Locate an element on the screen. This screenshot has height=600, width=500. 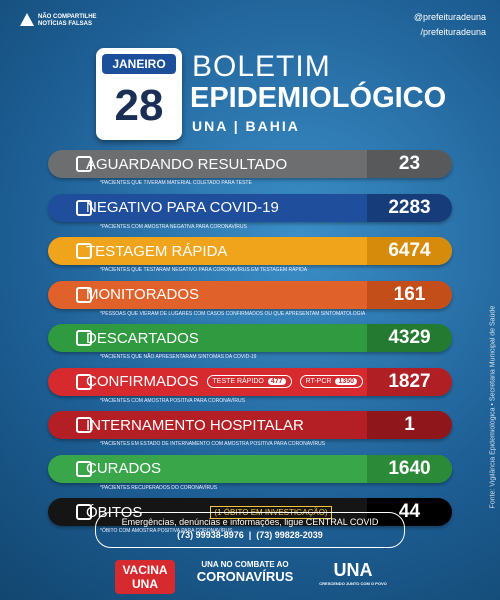
row-label: NEGATIVO PARA COVID-19 is located at coordinates (182, 207).